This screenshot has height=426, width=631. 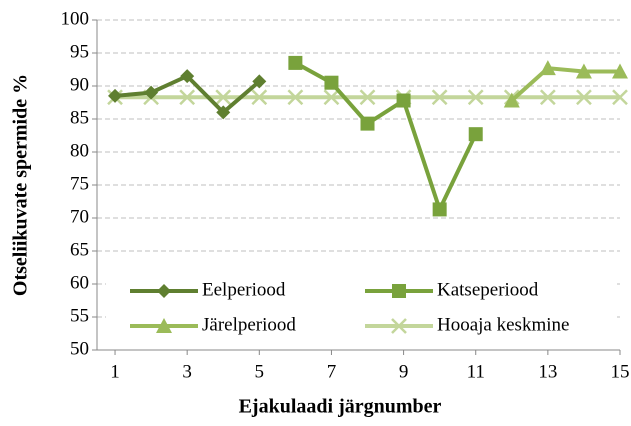 What do you see at coordinates (547, 371) in the screenshot?
I see `x-tick-label: 13` at bounding box center [547, 371].